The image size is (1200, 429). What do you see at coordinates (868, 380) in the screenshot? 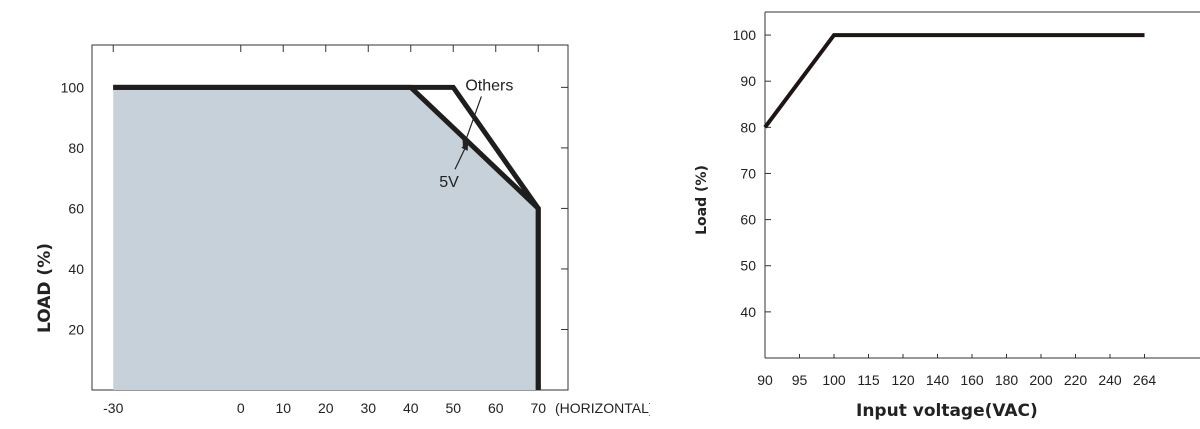
I see `chart2-x-tick-label: 115` at bounding box center [868, 380].